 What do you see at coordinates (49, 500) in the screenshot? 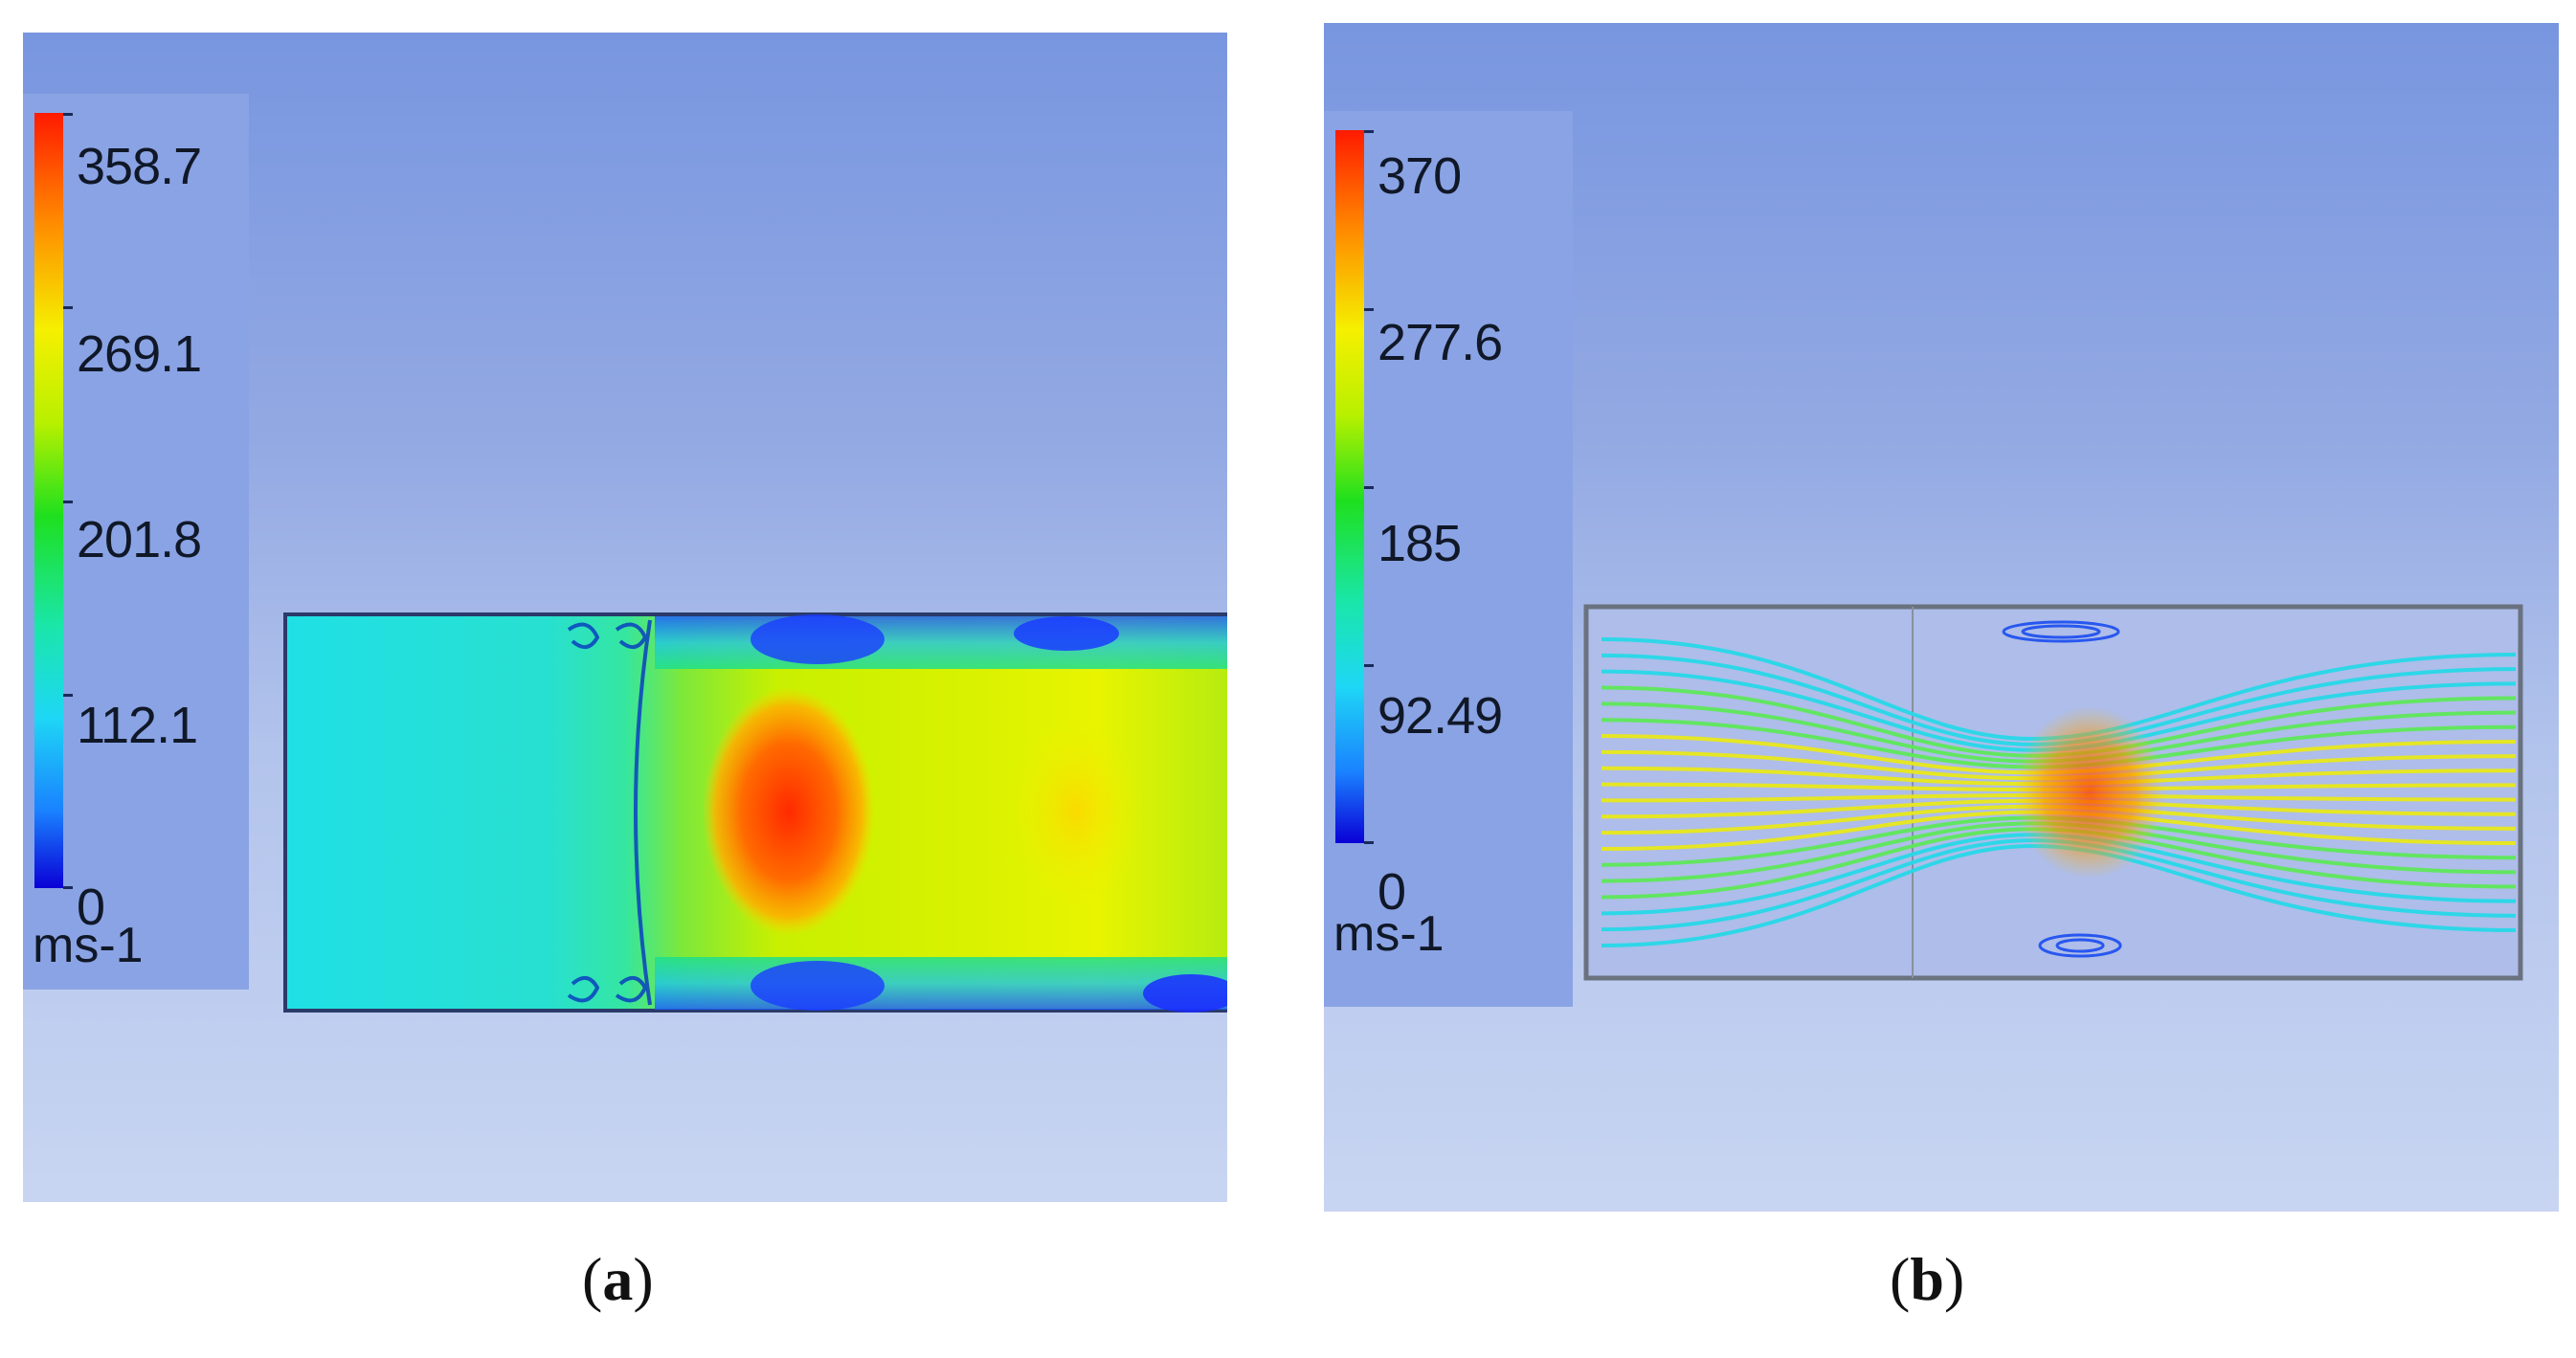
I see `colorbar-a` at bounding box center [49, 500].